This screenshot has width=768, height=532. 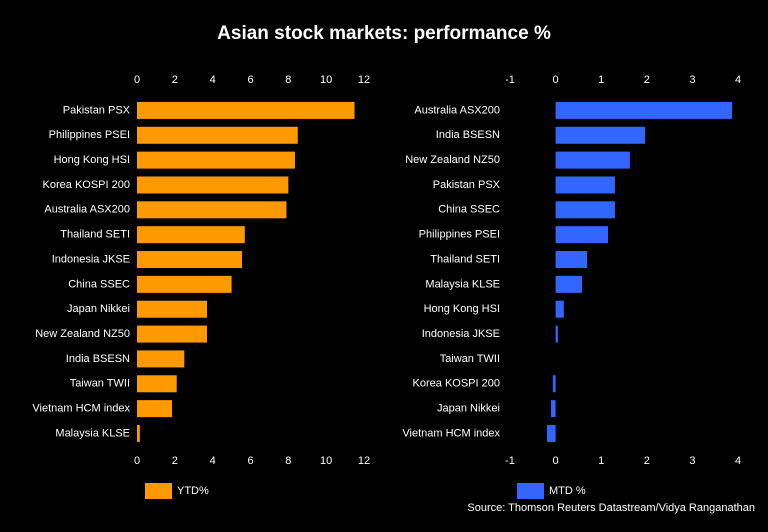 I want to click on chart-title: Asian stock markets: performance %, so click(x=384, y=33).